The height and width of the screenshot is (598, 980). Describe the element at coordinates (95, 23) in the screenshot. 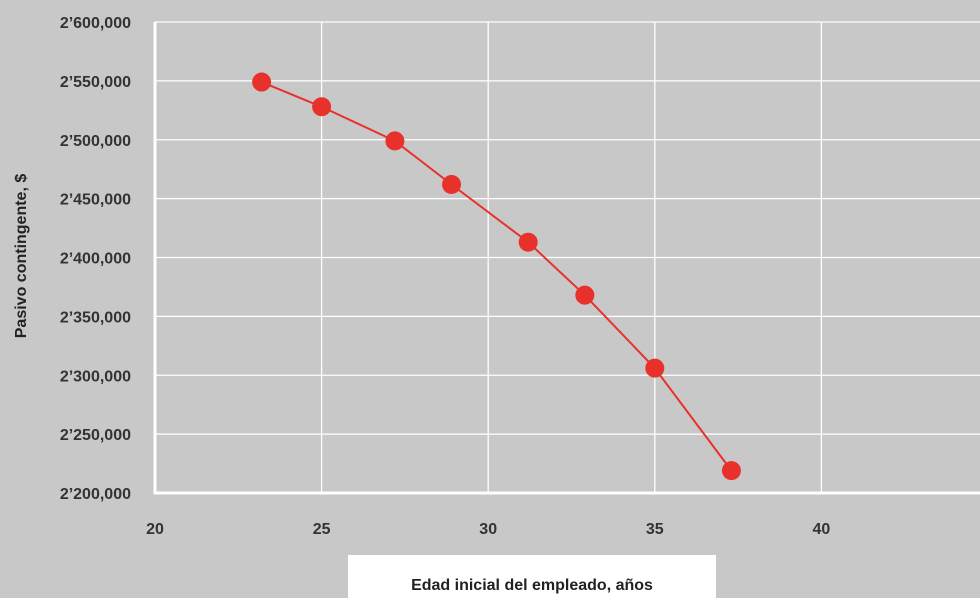

I see `y-tick-label: 2’600,000` at that location.